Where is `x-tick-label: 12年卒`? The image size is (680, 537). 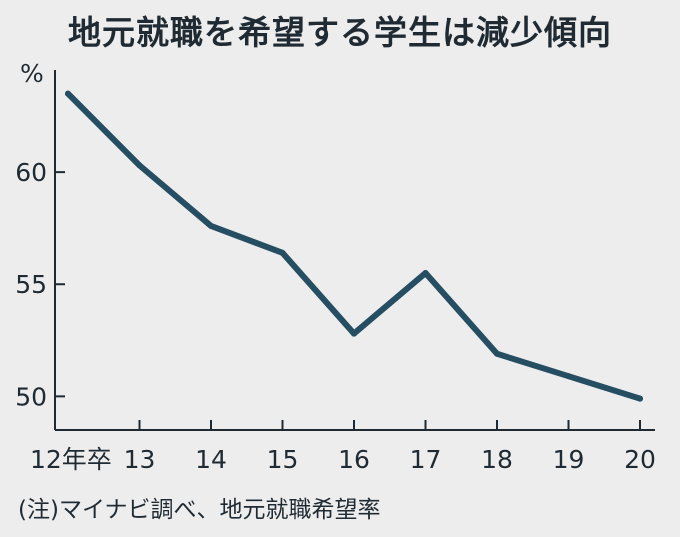
x-tick-label: 12年卒 is located at coordinates (71, 459).